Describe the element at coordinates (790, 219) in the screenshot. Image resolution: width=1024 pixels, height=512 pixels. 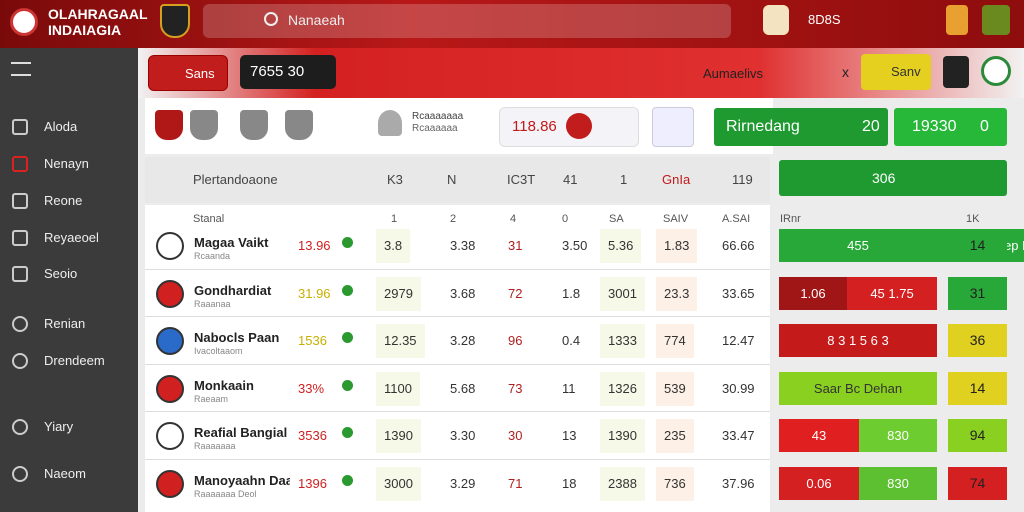
I see `column-header: IRnr` at that location.